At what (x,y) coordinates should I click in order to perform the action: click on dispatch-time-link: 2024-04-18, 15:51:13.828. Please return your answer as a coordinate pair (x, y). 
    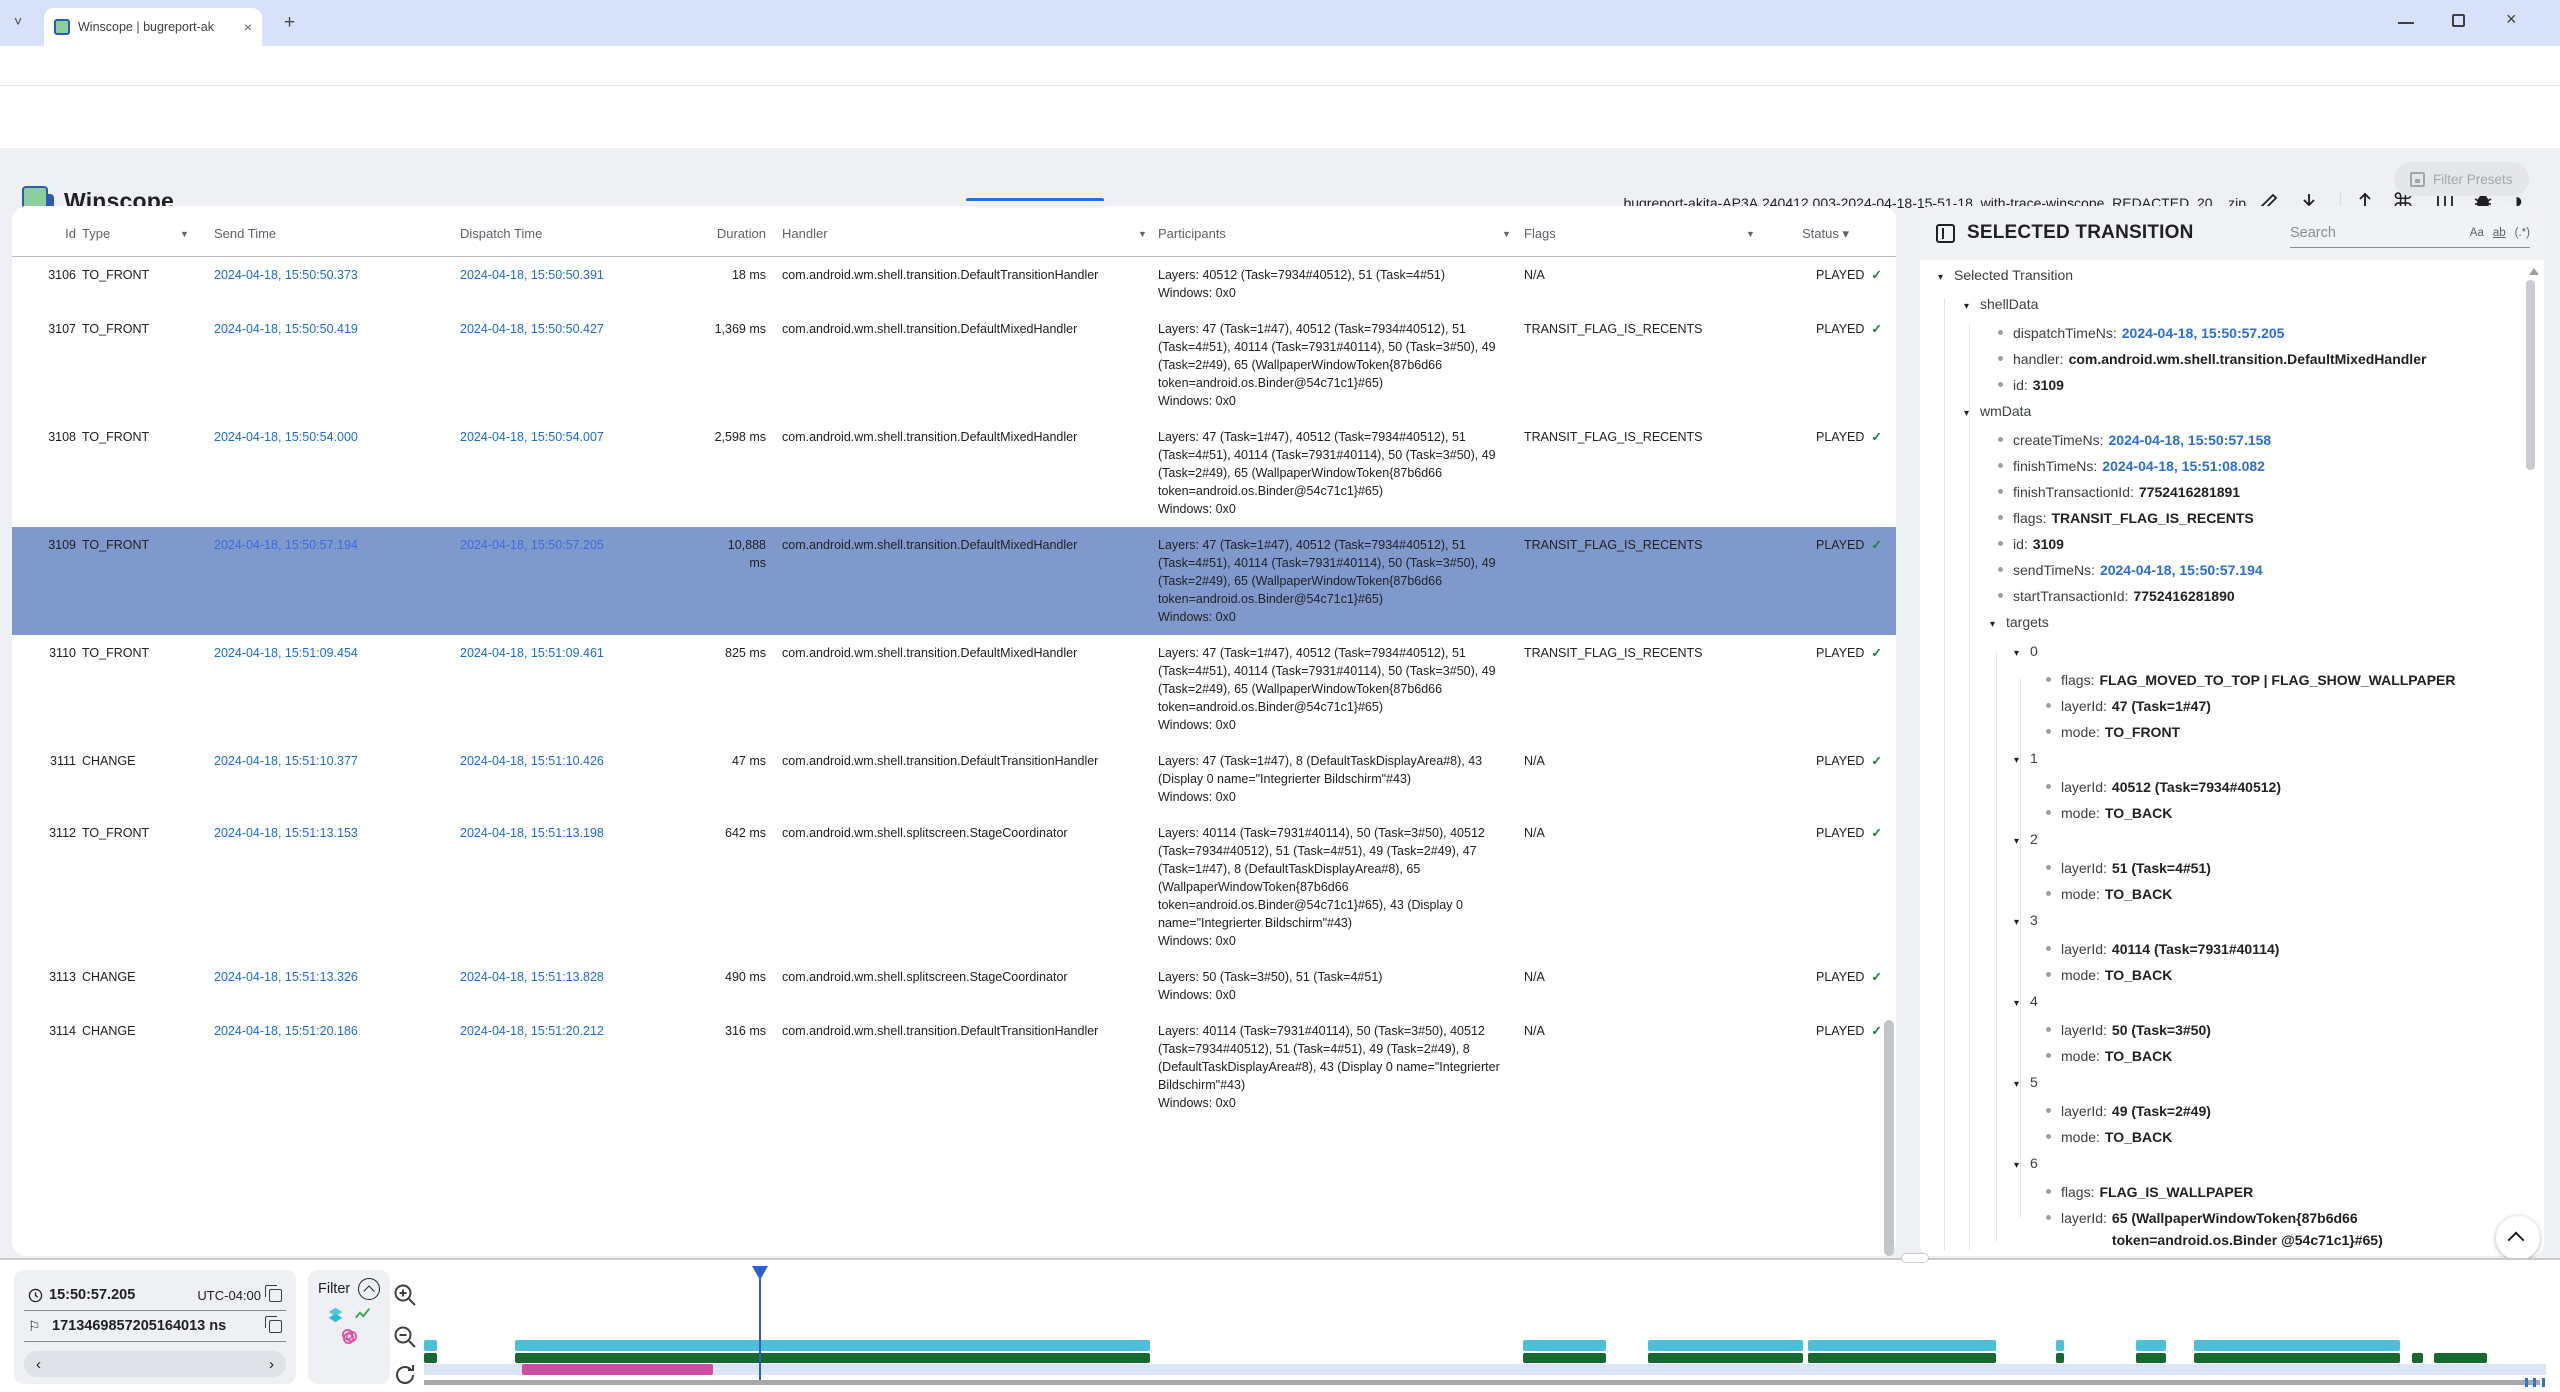
    Looking at the image, I should click on (532, 977).